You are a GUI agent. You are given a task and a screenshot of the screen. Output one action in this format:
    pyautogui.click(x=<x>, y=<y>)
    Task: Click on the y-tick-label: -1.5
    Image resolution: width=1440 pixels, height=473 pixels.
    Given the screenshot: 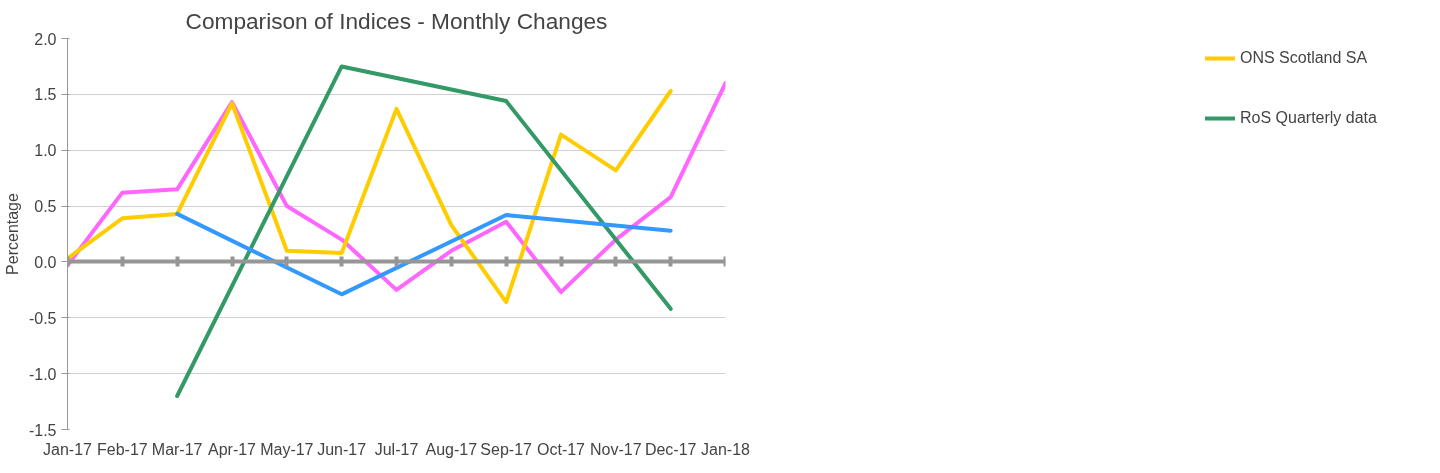 What is the action you would take?
    pyautogui.click(x=42, y=430)
    